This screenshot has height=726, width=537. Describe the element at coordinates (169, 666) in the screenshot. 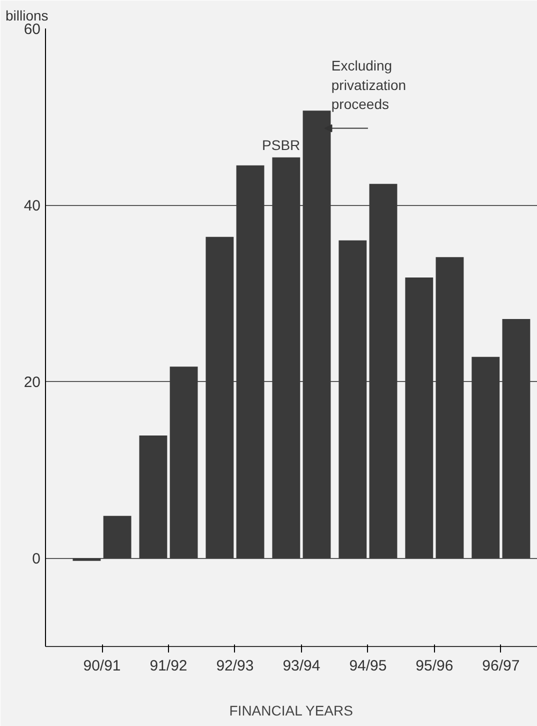

I see `x-tick-label: 91/92` at that location.